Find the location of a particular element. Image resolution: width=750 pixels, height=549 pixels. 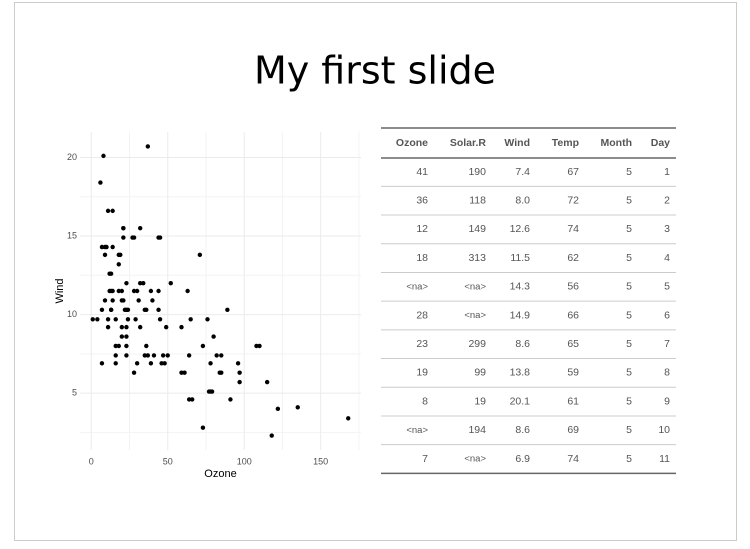

x-tick-label: 150 is located at coordinates (320, 461).